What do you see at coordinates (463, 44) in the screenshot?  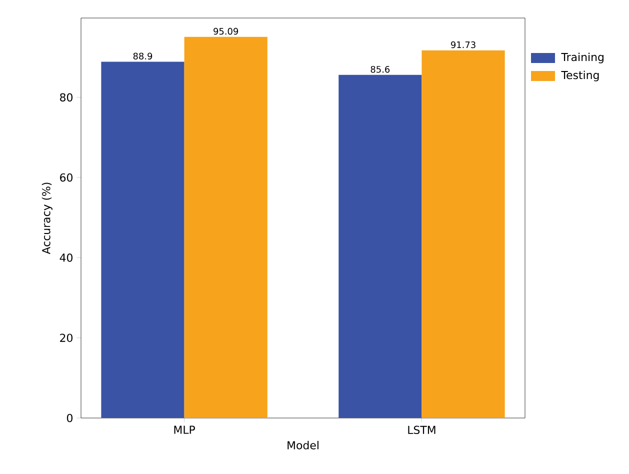 I see `data-label: 91.73` at bounding box center [463, 44].